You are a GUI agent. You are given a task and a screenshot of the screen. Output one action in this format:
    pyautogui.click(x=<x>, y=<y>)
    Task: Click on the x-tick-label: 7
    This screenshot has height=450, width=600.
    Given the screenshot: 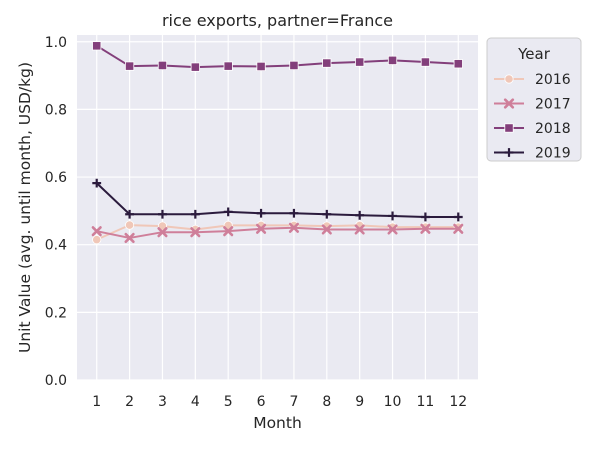 What is the action you would take?
    pyautogui.click(x=293, y=402)
    